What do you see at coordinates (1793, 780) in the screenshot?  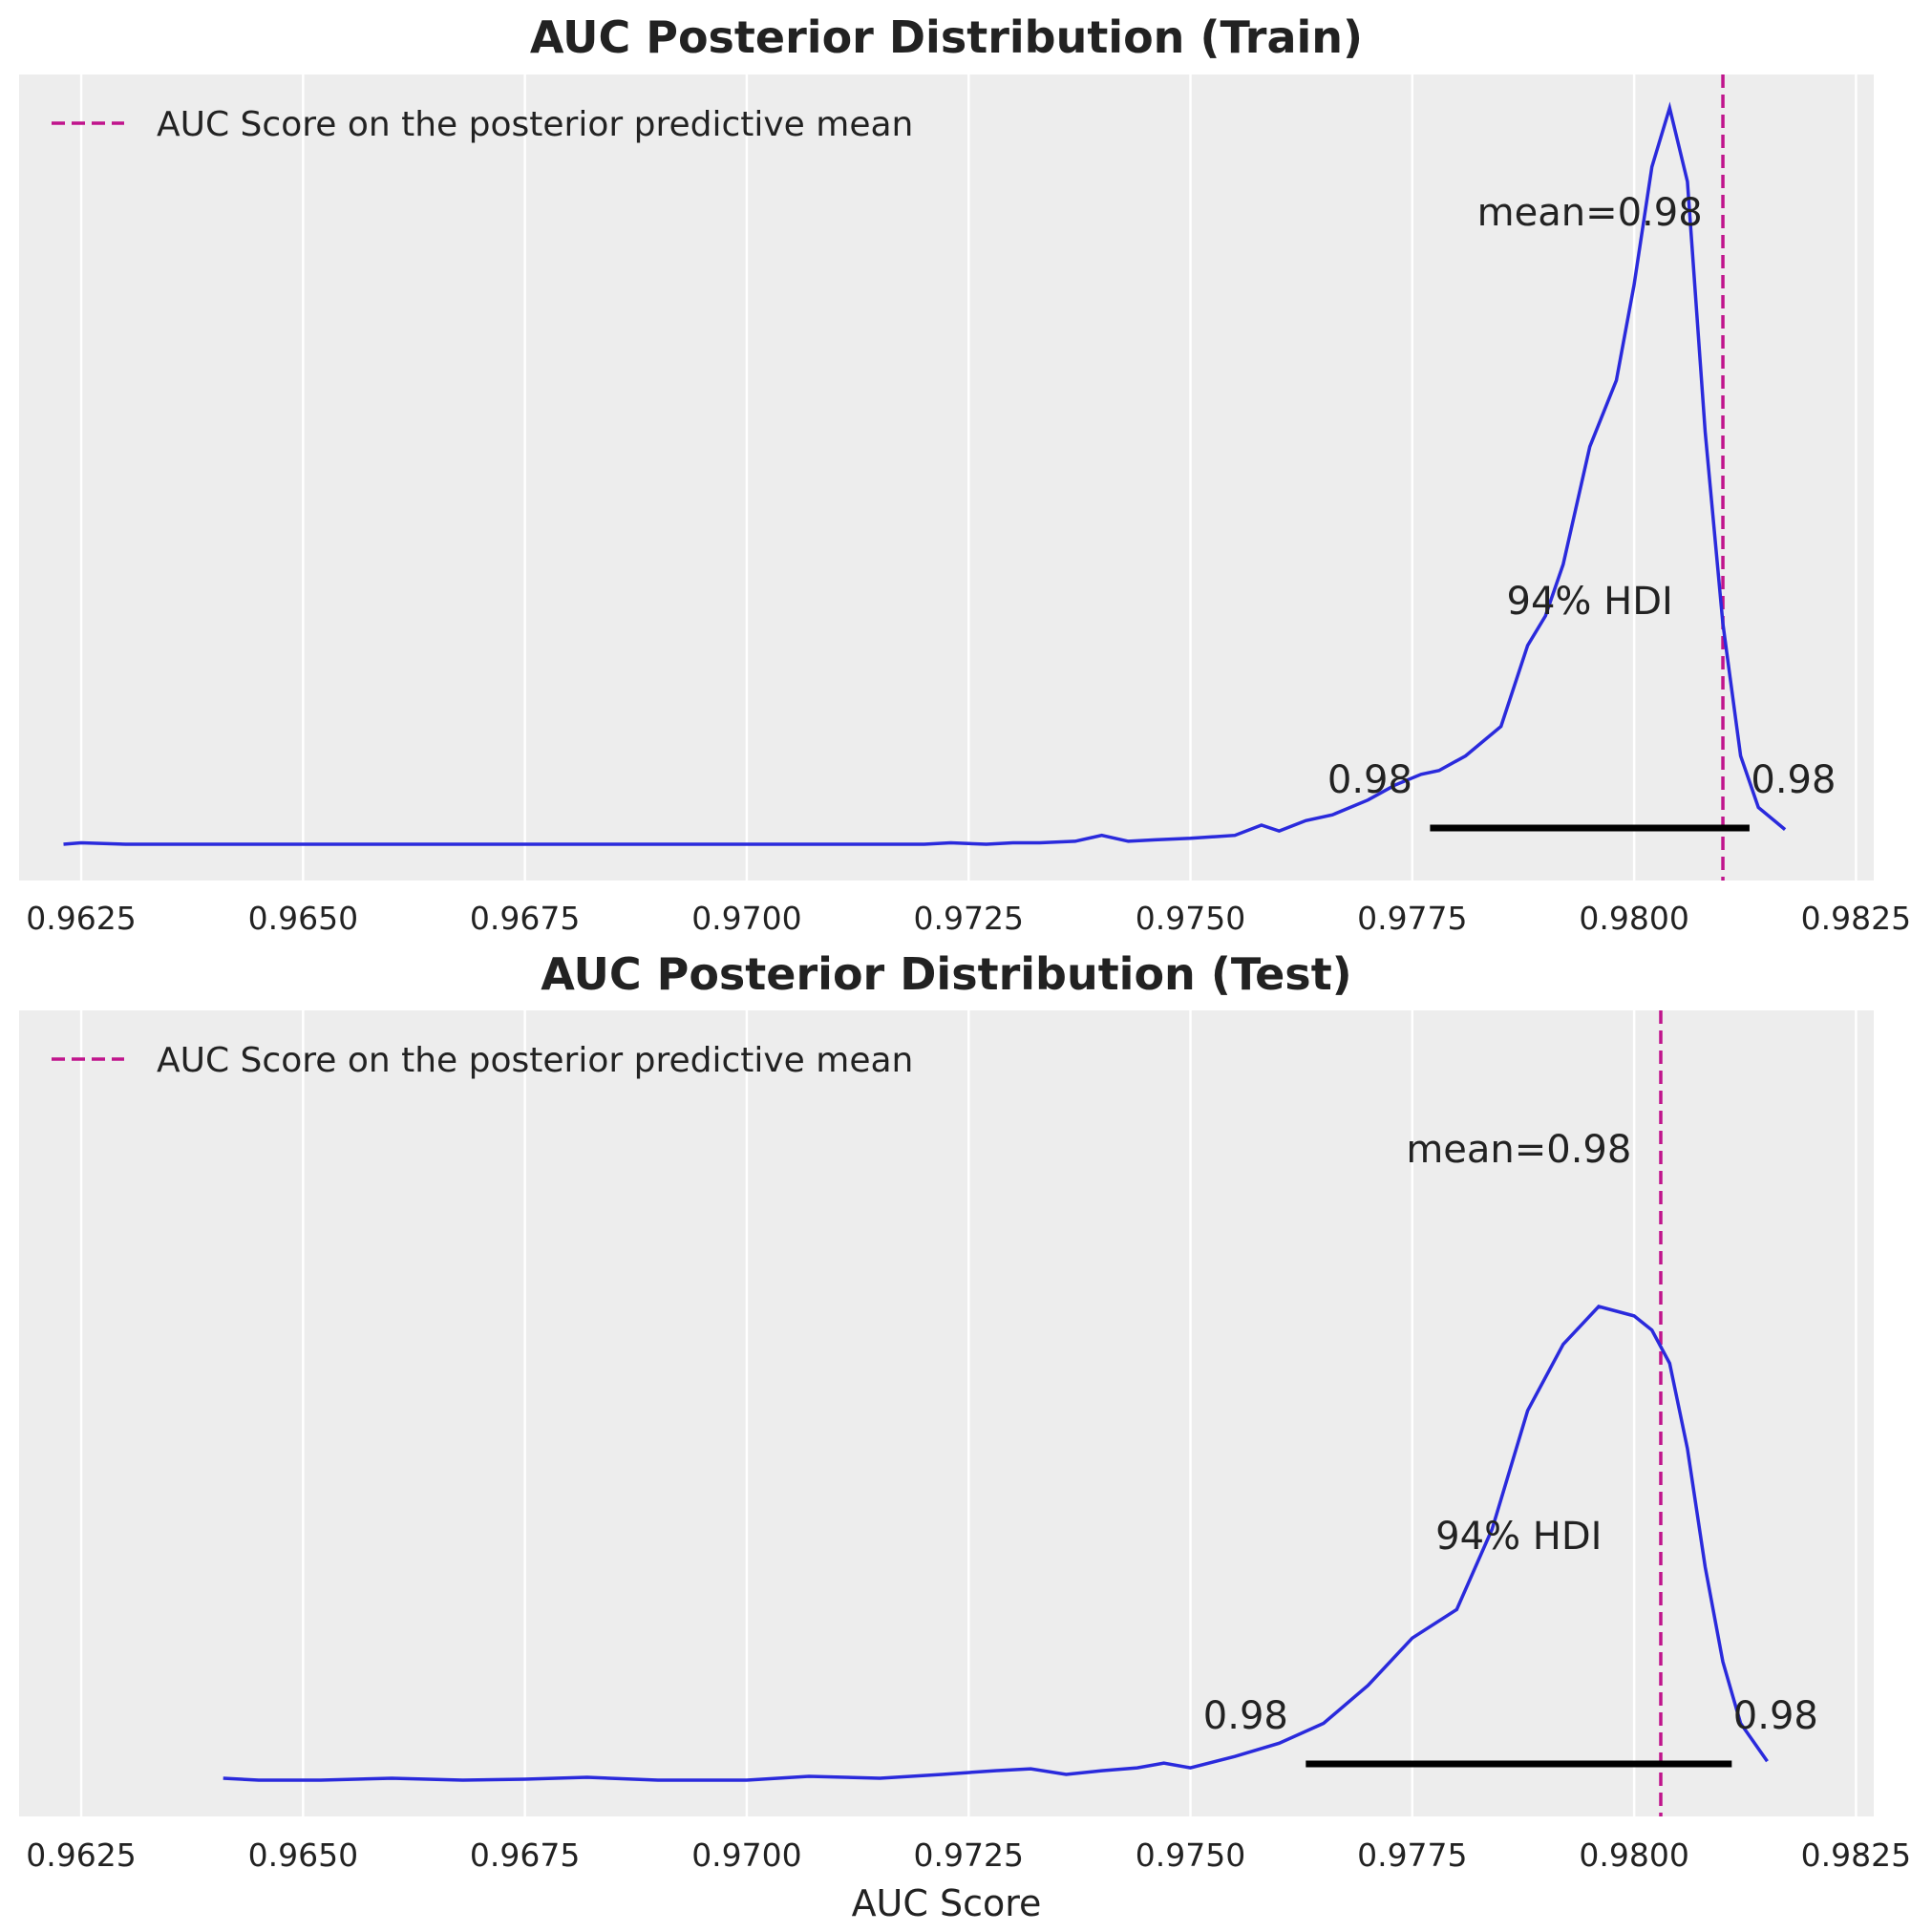 I see `hdi-high-label-train: 0.98` at bounding box center [1793, 780].